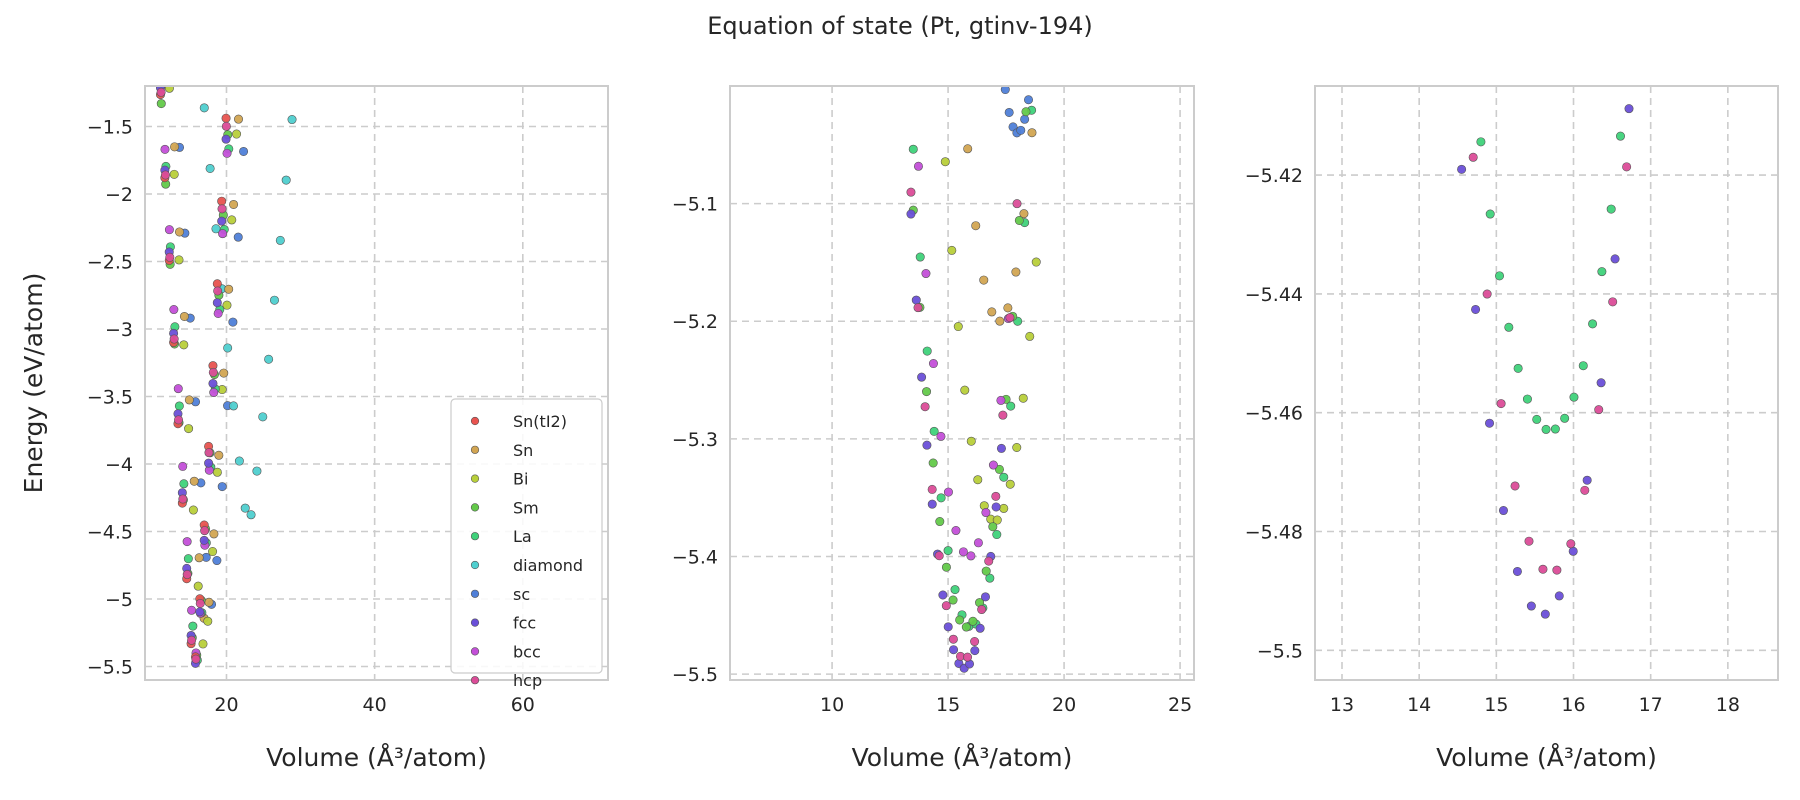 This screenshot has width=1800, height=800. Describe the element at coordinates (527, 651) in the screenshot. I see `legend-label: bcc` at that location.